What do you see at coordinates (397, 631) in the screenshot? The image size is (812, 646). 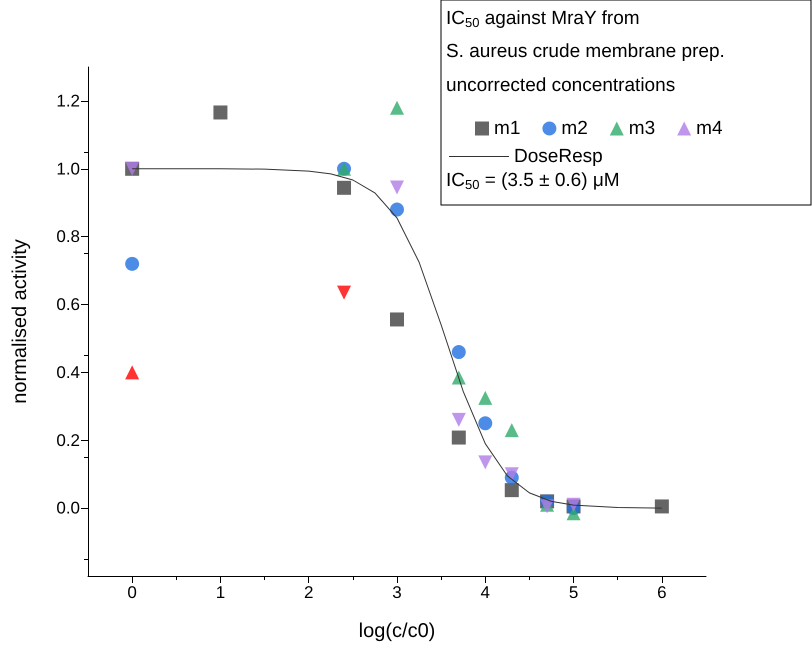 I see `x-axis-title: log(c/c0)` at bounding box center [397, 631].